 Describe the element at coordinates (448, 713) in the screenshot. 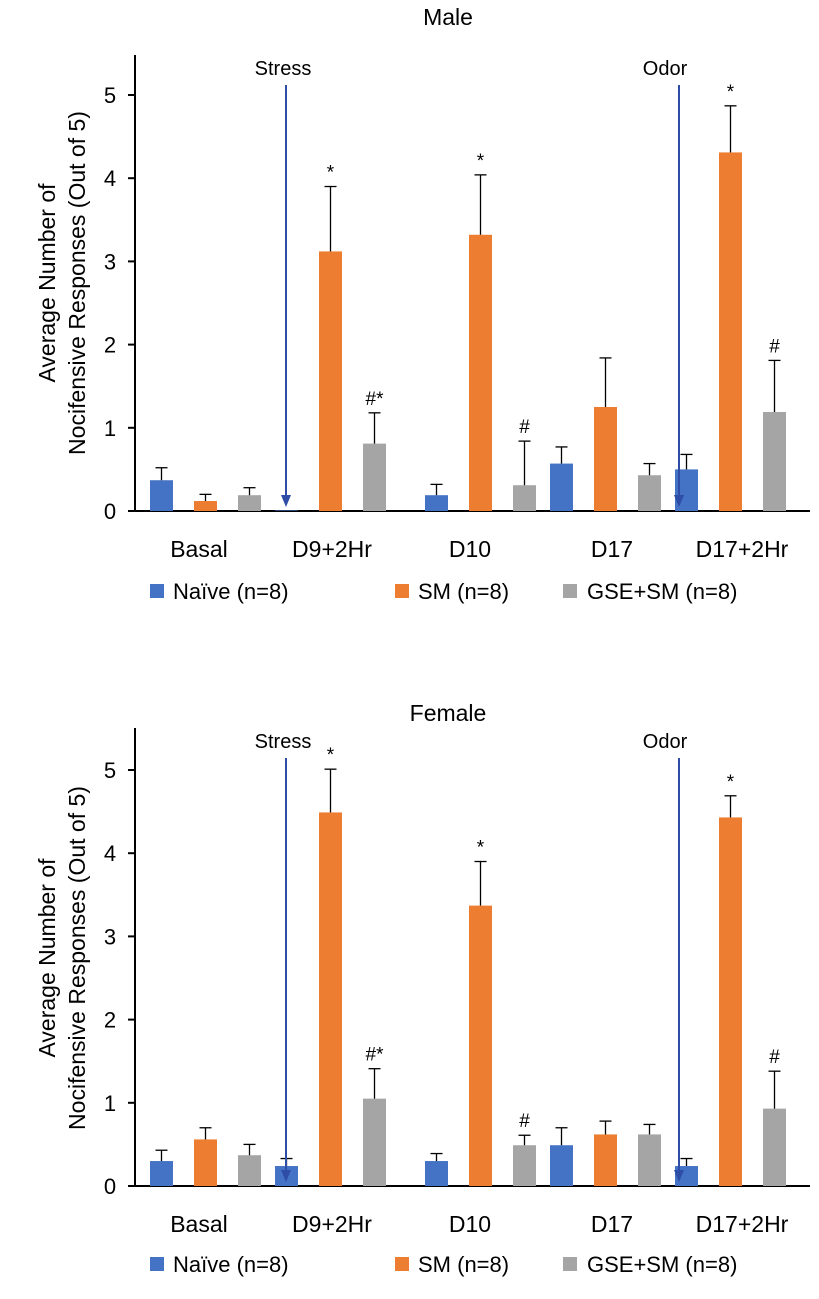

I see `chart-title: Female` at that location.